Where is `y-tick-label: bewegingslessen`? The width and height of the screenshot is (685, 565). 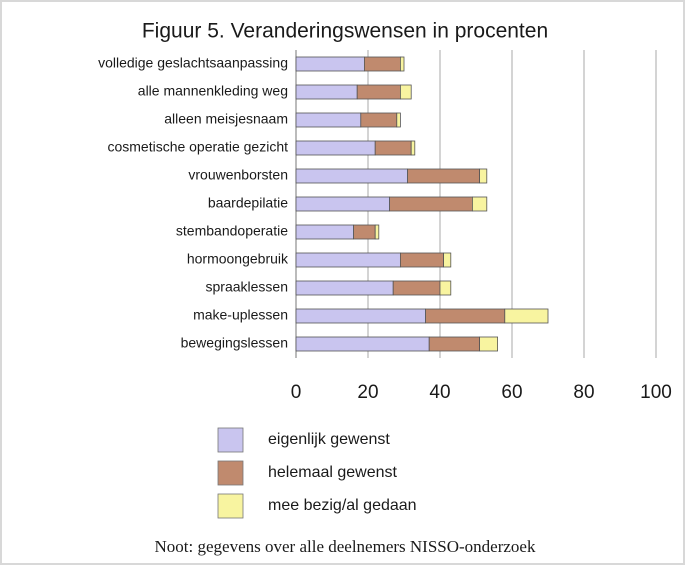 y-tick-label: bewegingslessen is located at coordinates (234, 343).